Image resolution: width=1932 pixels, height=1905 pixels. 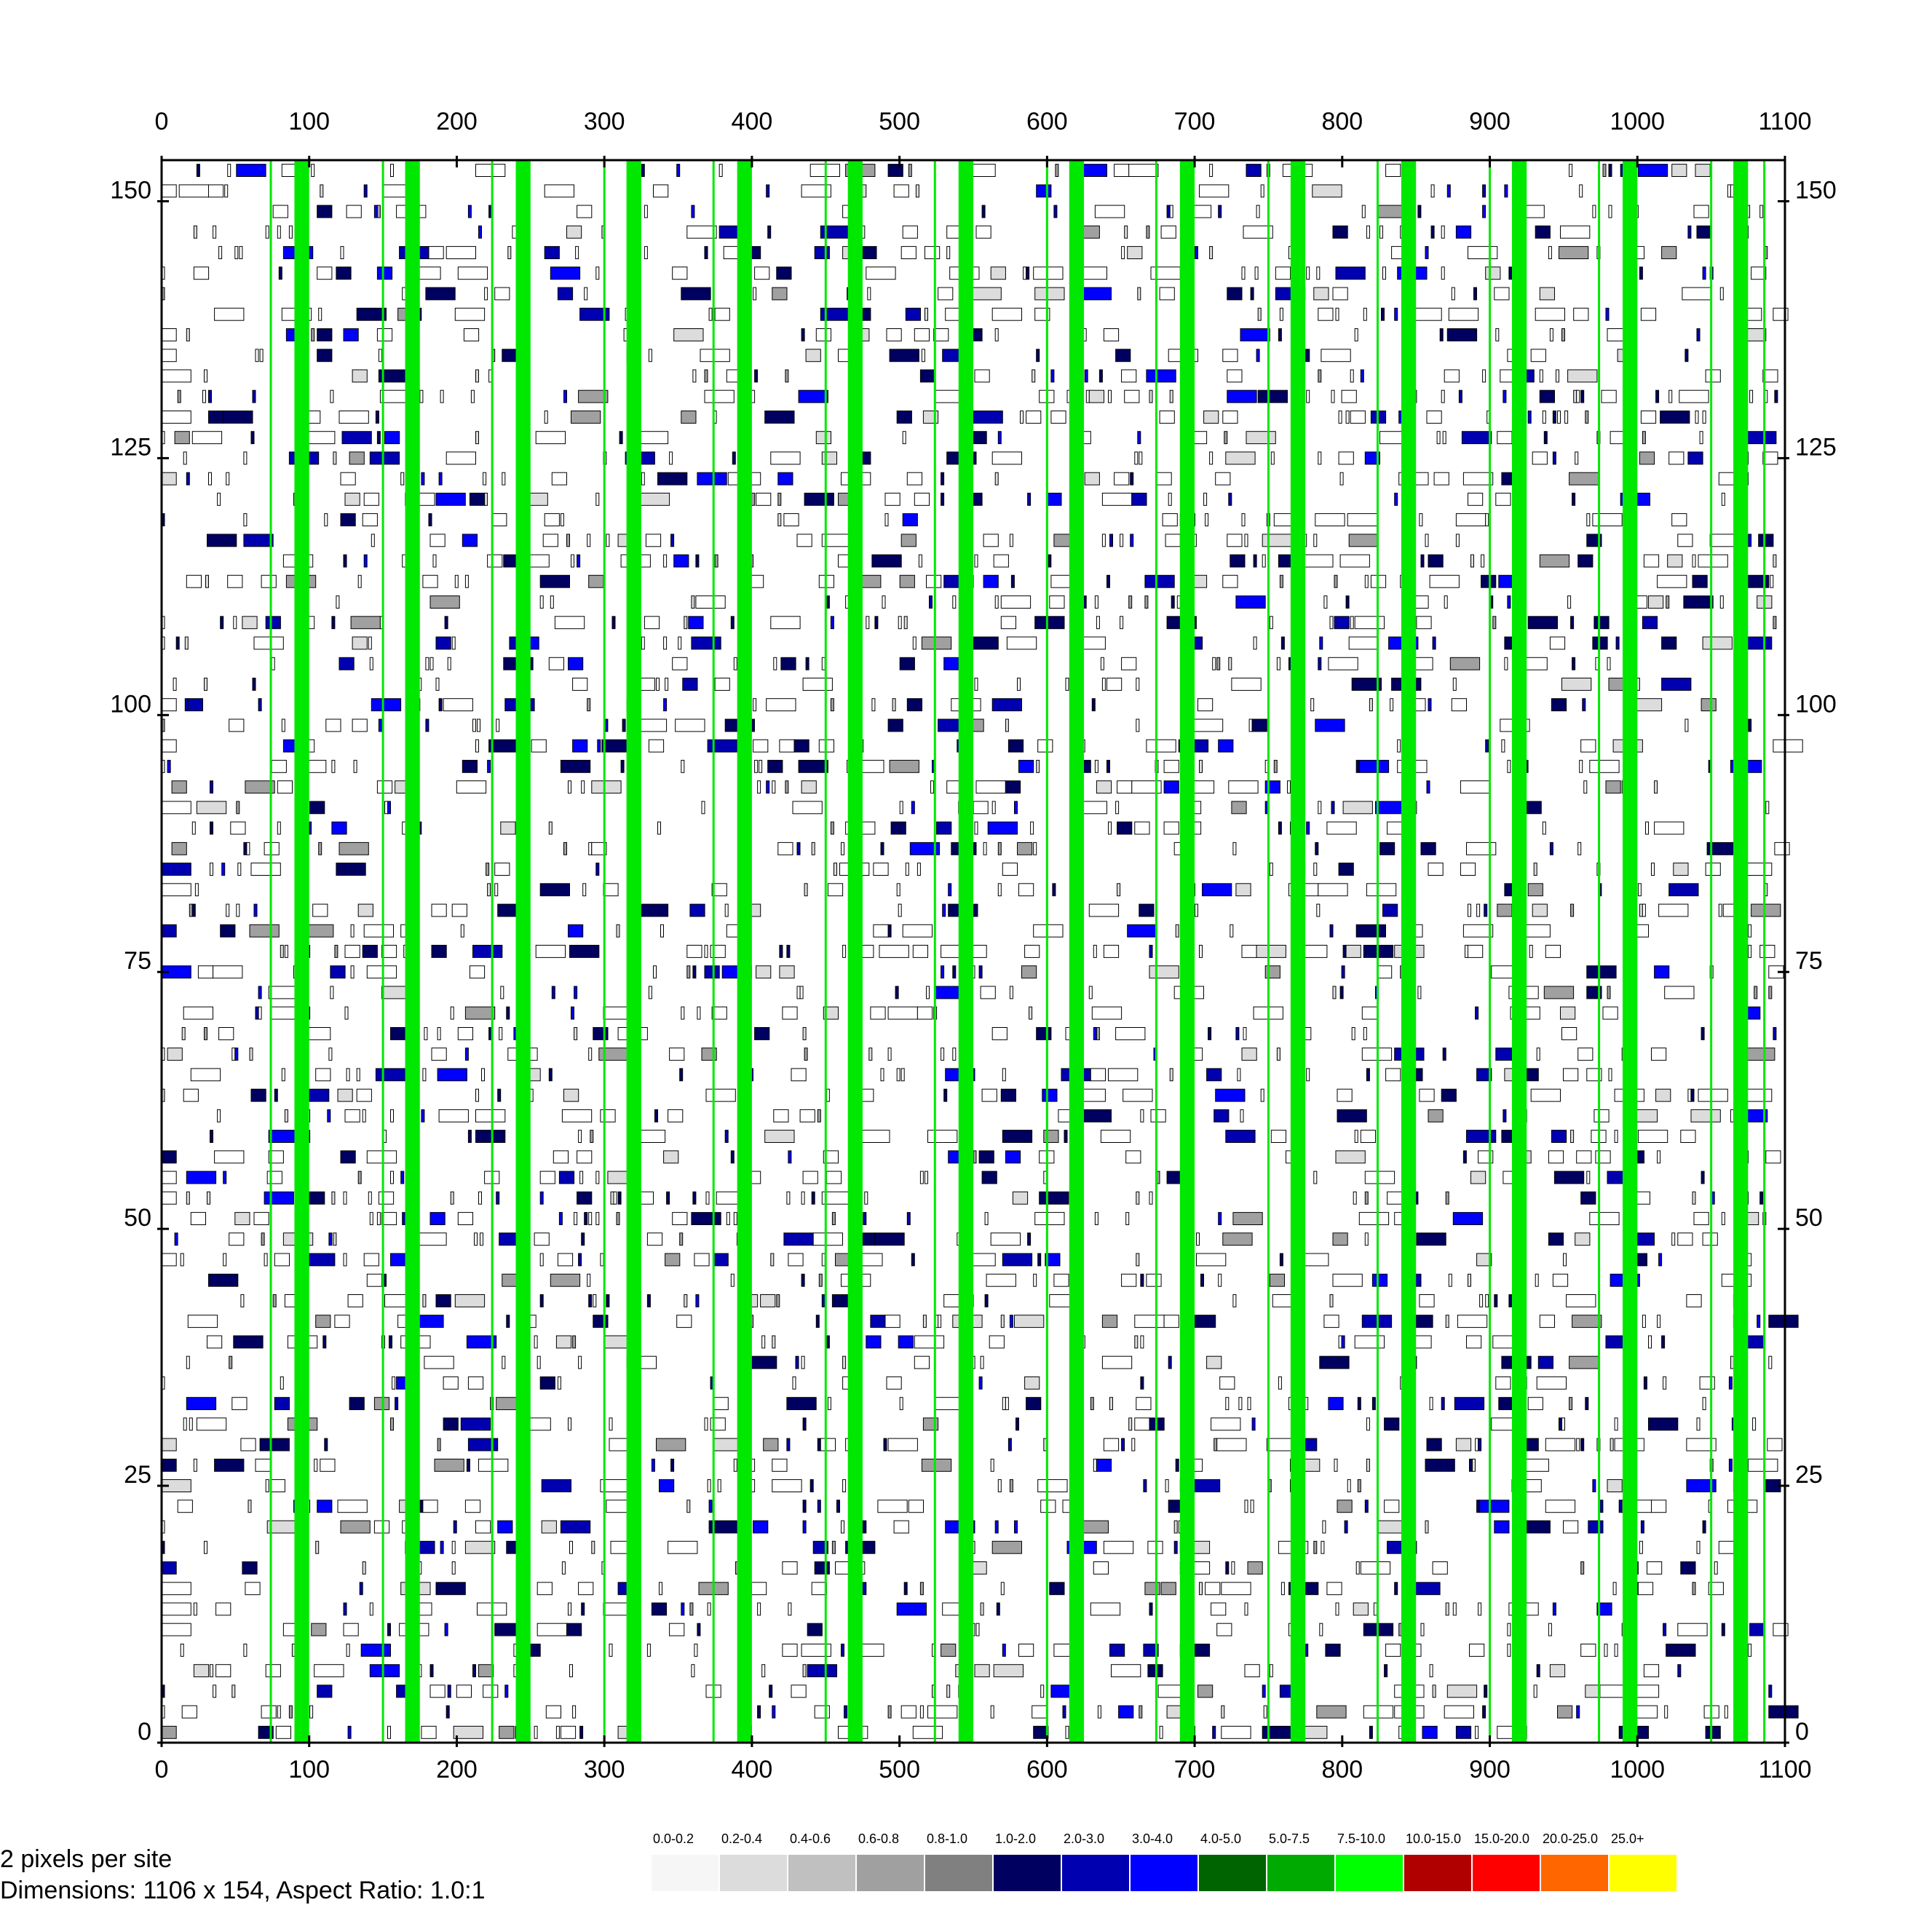 What do you see at coordinates (1809, 1218) in the screenshot?
I see `y-tick-label-right: 50` at bounding box center [1809, 1218].